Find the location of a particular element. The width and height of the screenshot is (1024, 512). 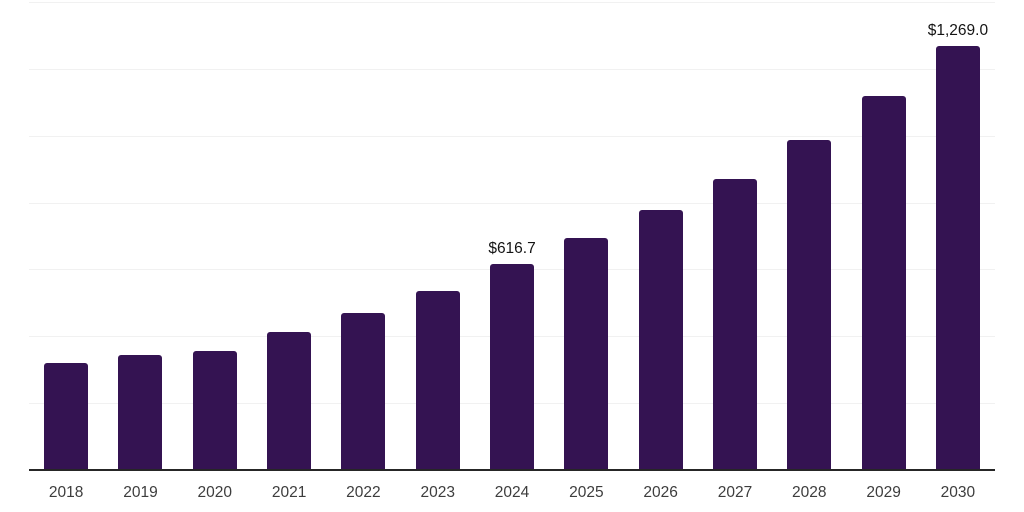

bar-2030 is located at coordinates (957, 257).